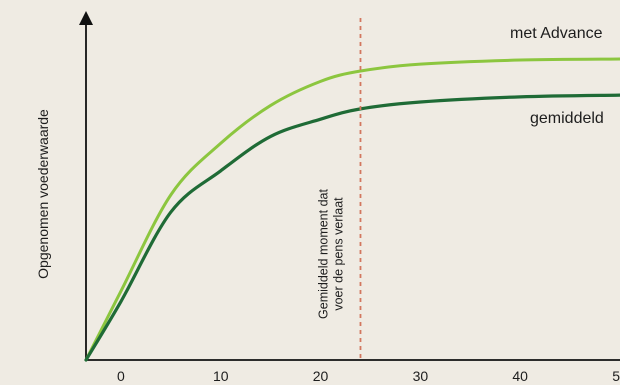 Image resolution: width=620 pixels, height=385 pixels. I want to click on series-label-1: gemiddeld, so click(567, 118).